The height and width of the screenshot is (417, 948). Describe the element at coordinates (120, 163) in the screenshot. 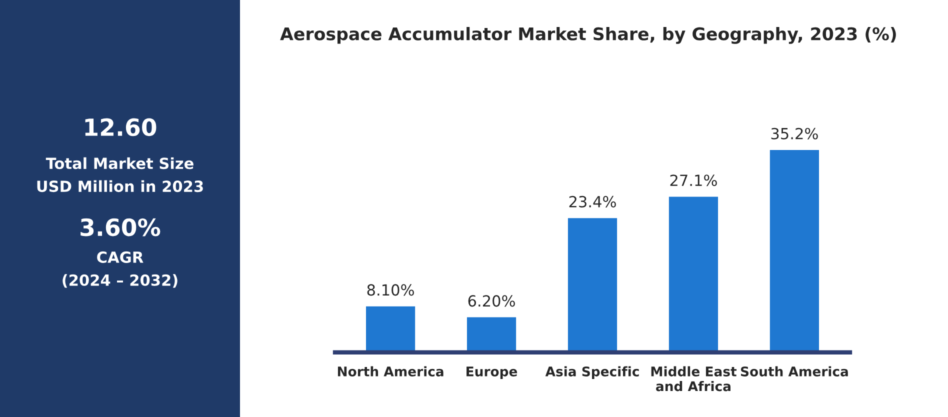

I see `text: Total Market Size` at that location.